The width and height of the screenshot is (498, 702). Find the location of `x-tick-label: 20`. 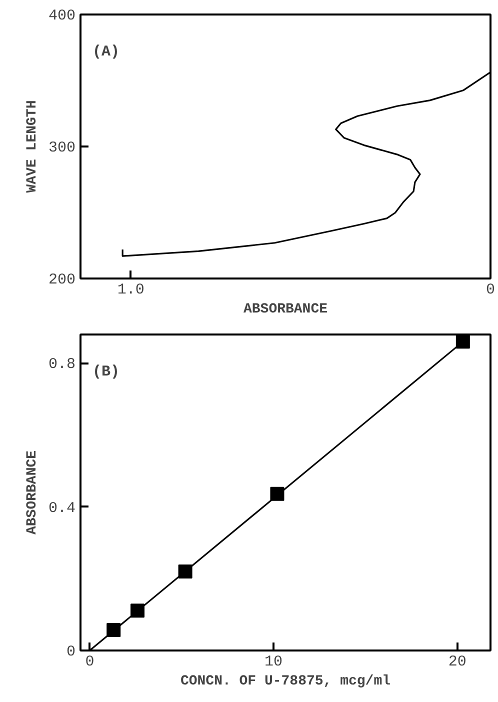

x-tick-label: 20 is located at coordinates (457, 662).